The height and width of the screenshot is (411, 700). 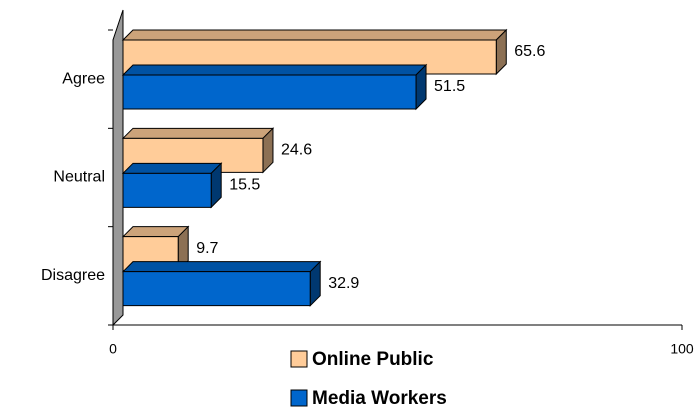 I want to click on x-tick-label: 0, so click(x=113, y=349).